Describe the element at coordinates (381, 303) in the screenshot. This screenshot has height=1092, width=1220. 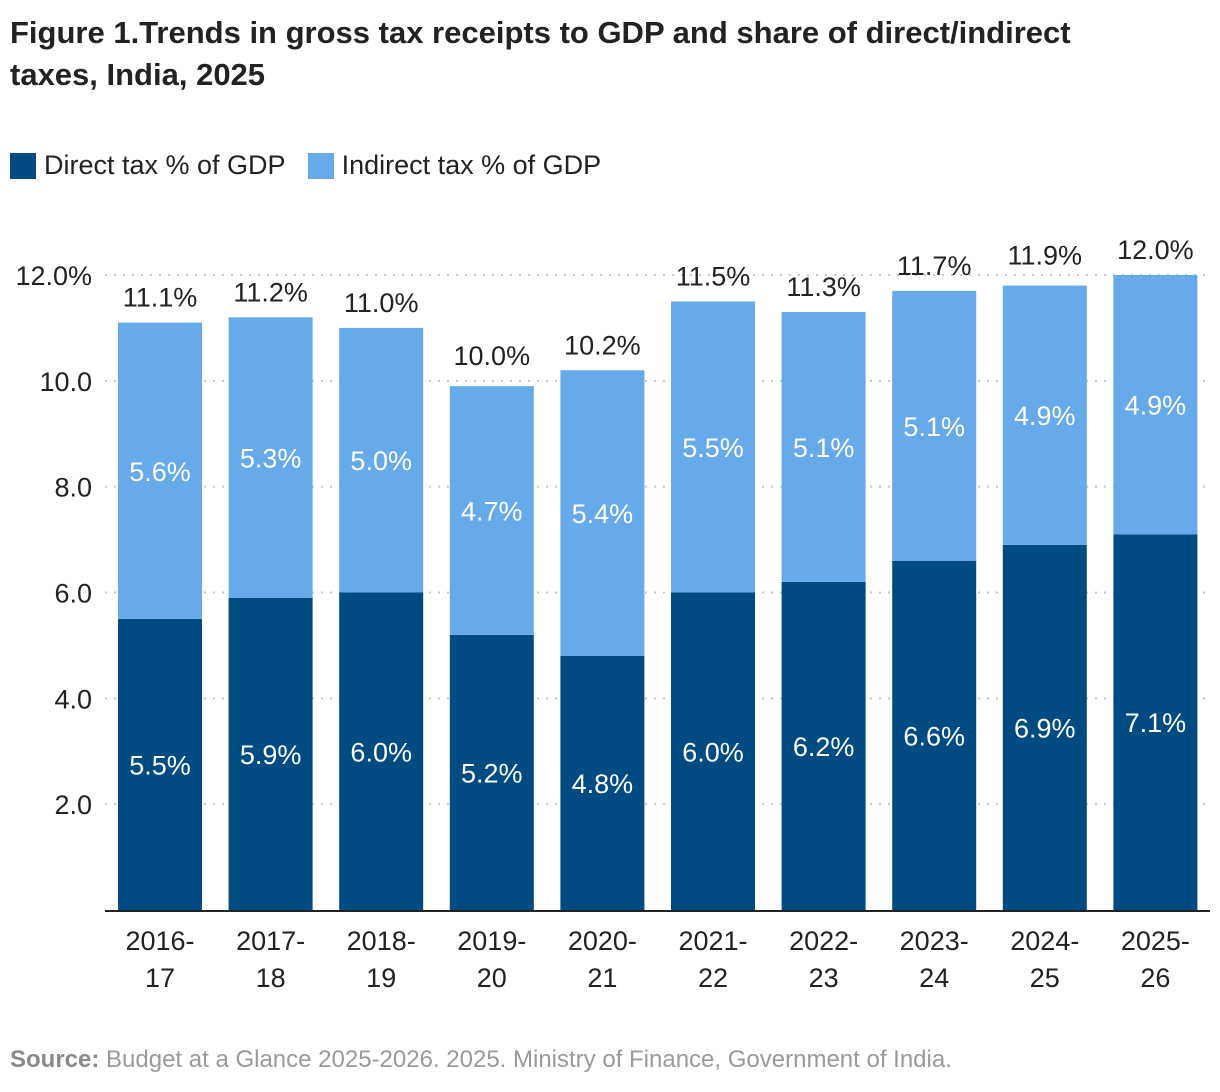
I see `data-label-total: 11.0%` at that location.